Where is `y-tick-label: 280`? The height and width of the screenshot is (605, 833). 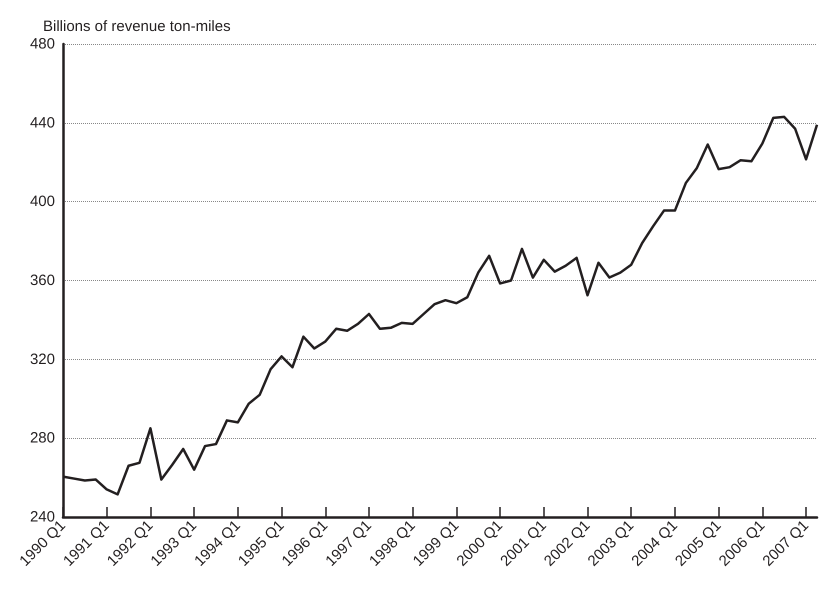
y-tick-label: 280 is located at coordinates (42, 438).